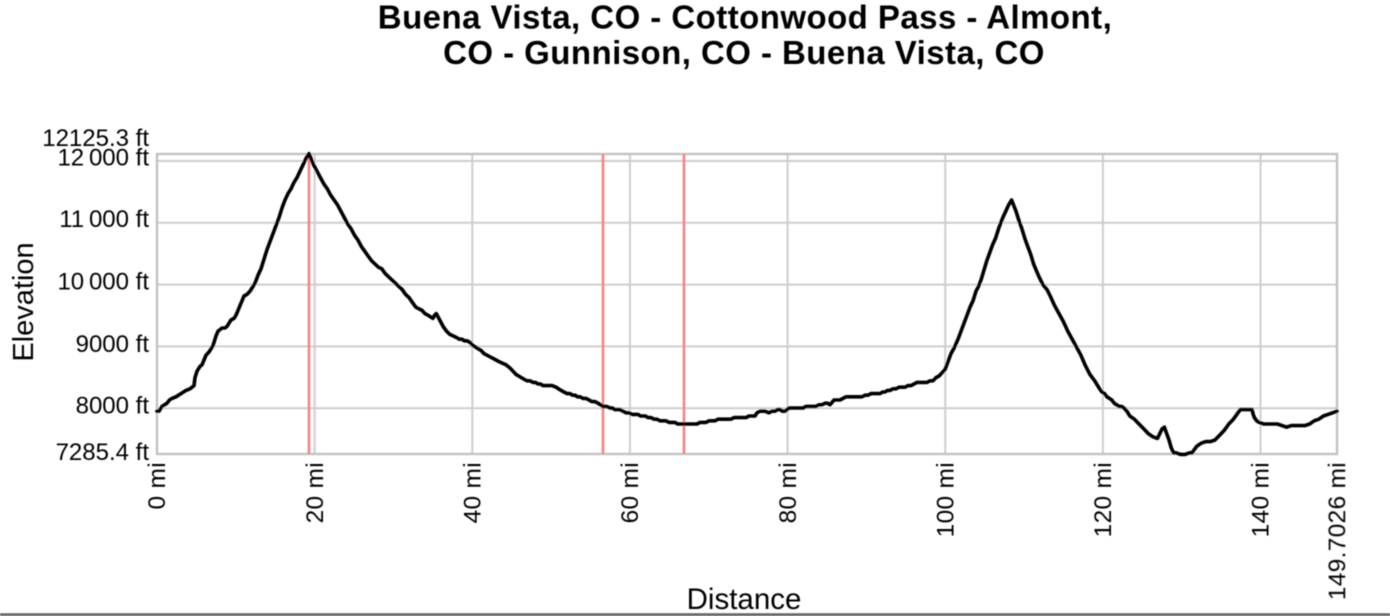 The height and width of the screenshot is (616, 1390). What do you see at coordinates (103, 452) in the screenshot?
I see `svg-text: 7285.4 ft` at bounding box center [103, 452].